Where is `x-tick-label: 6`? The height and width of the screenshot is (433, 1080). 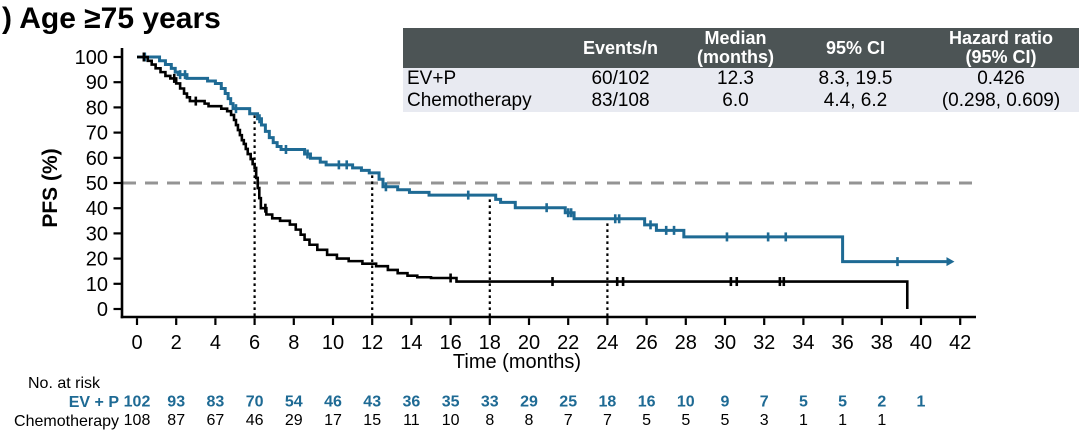 x-tick-label: 6 is located at coordinates (254, 343).